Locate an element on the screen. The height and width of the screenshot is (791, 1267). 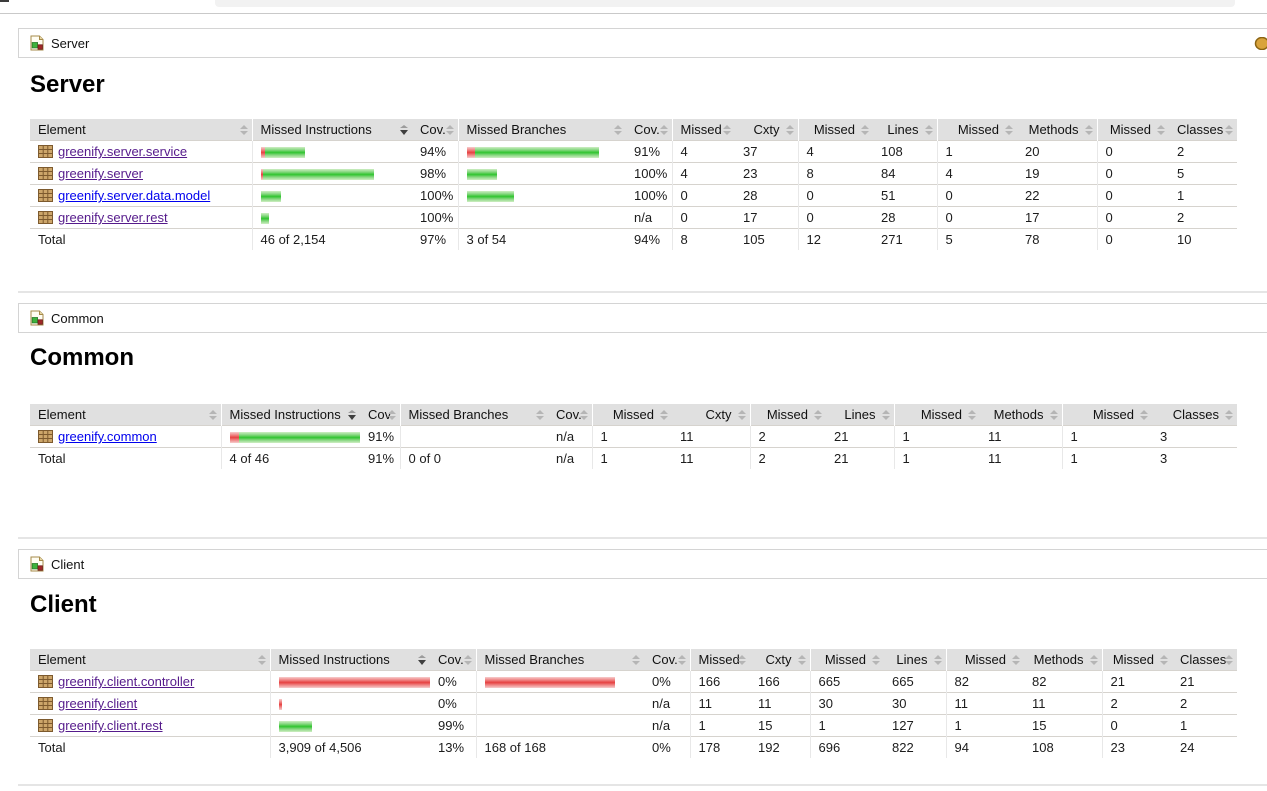
methods: 22 is located at coordinates (1057, 195).